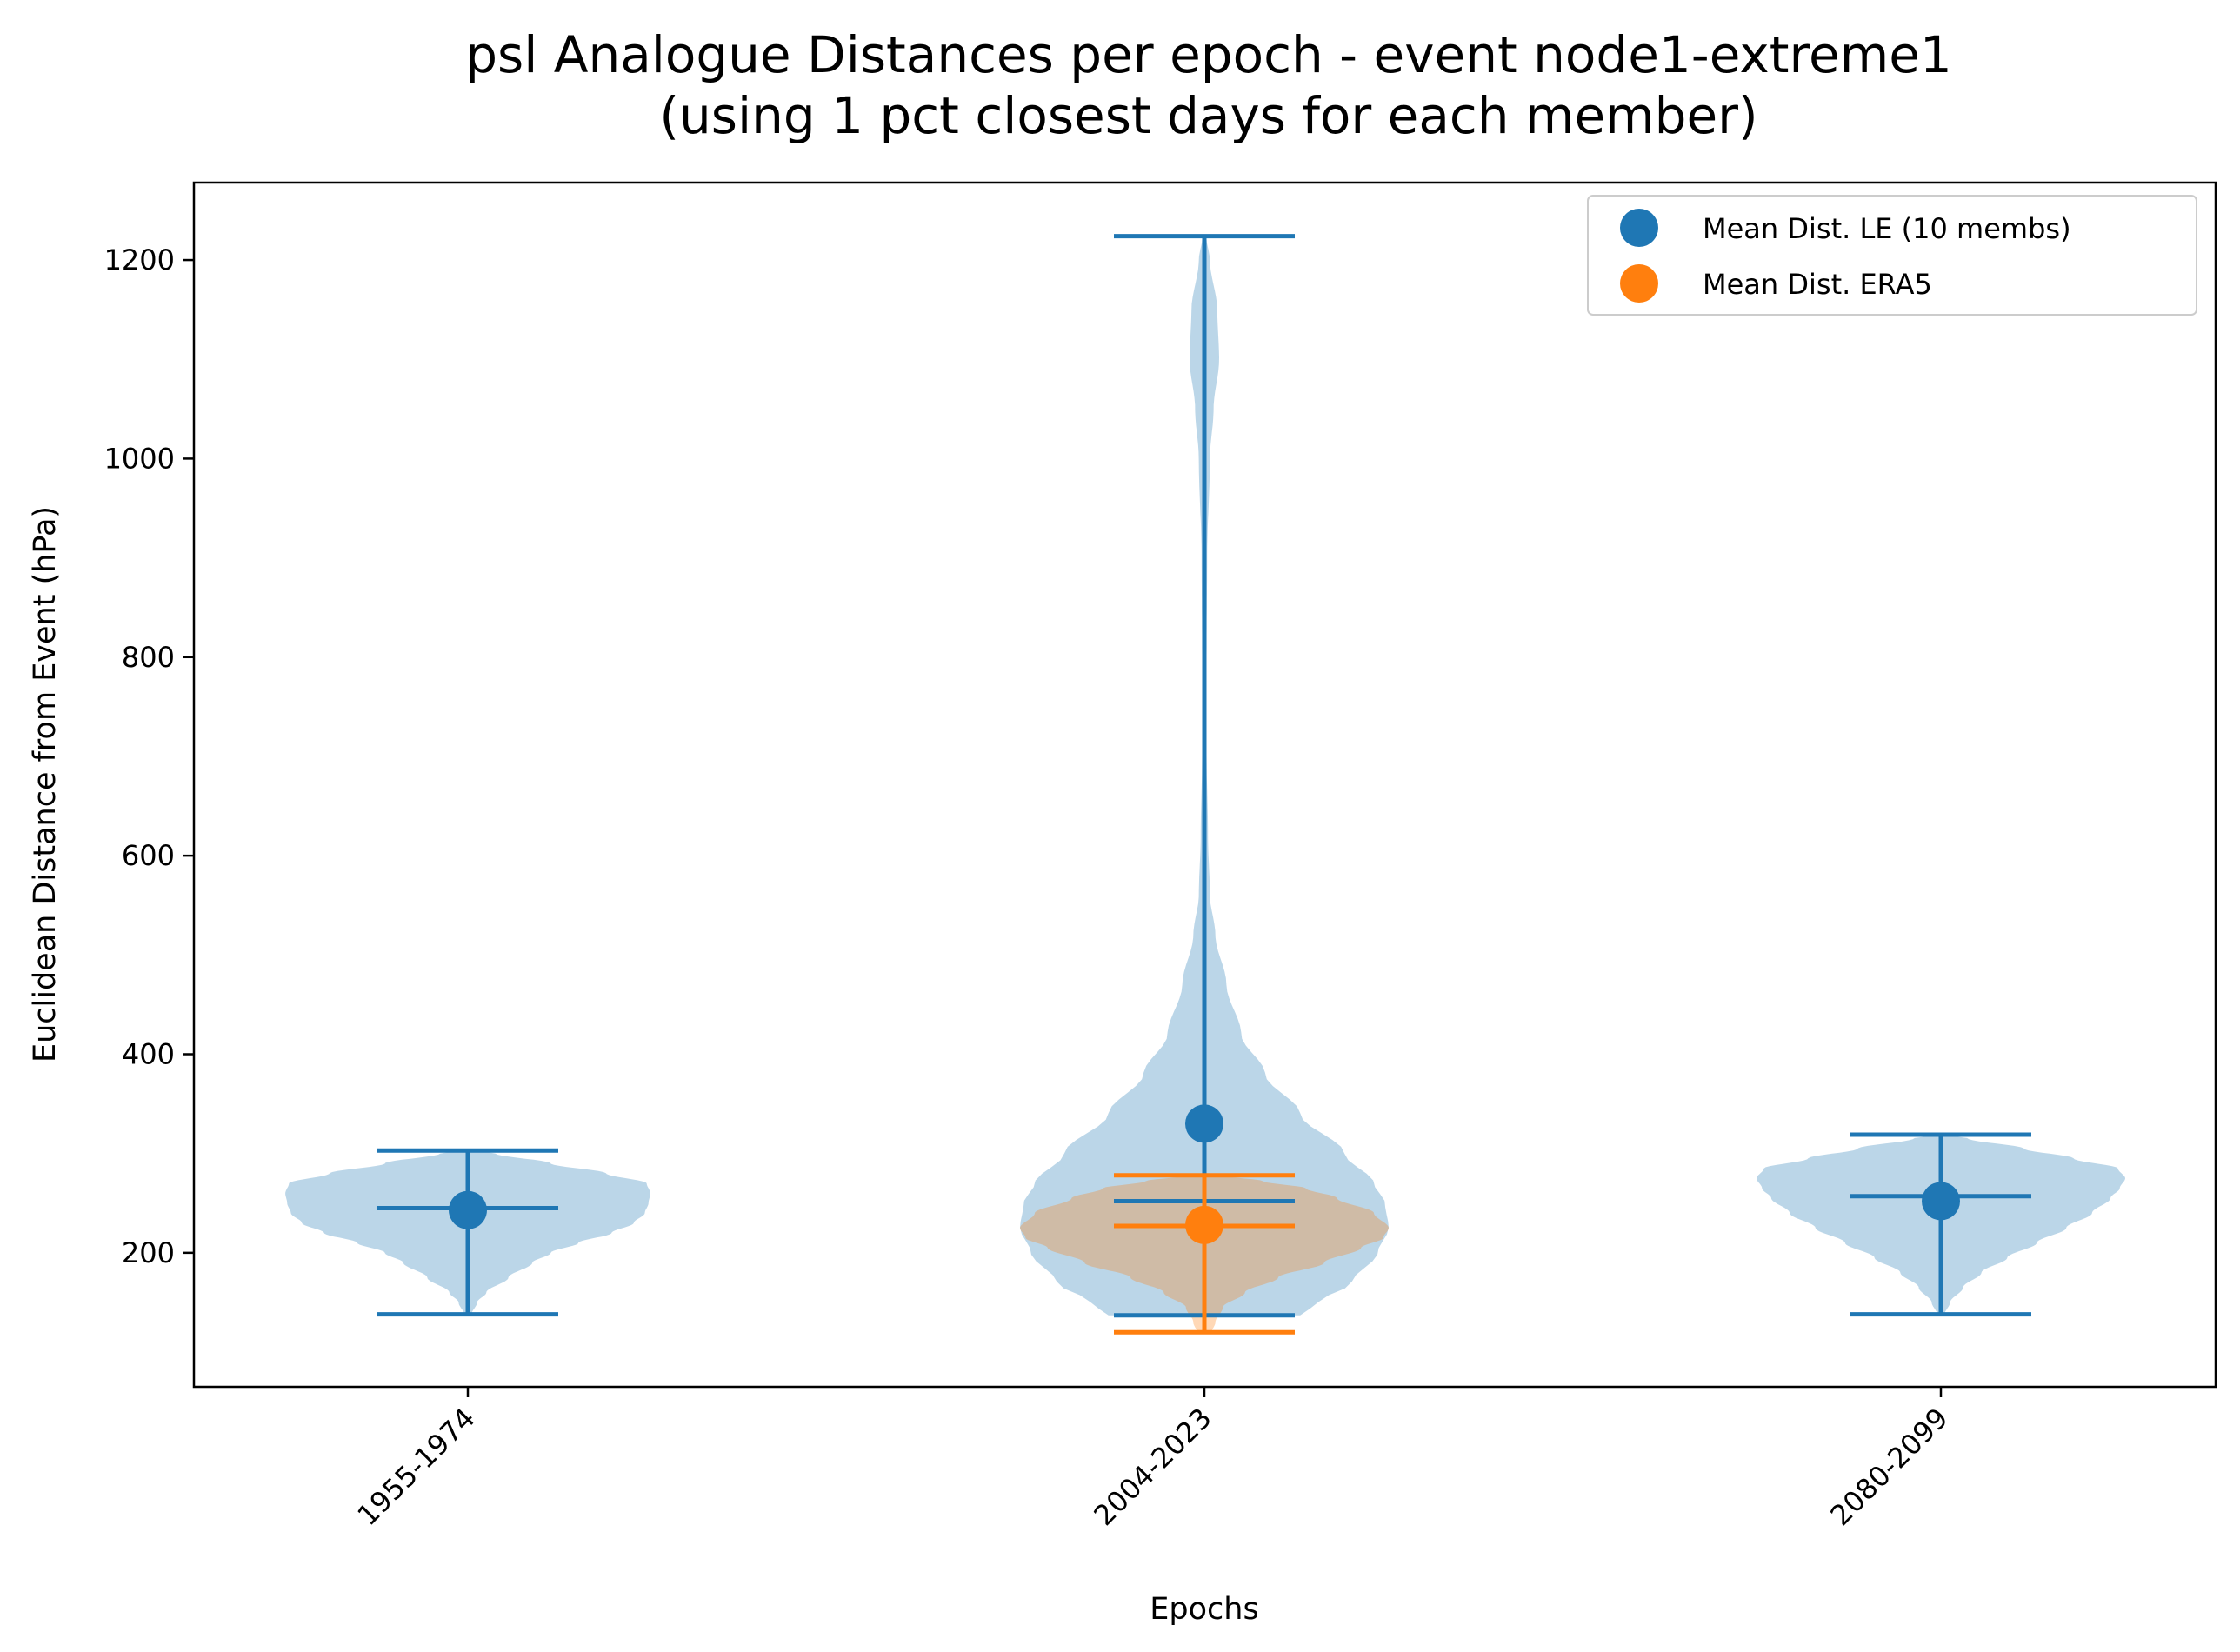 This screenshot has width=2240, height=1652. I want to click on y-axis: 200 400 600 800 1000 1200, so click(149, 756).